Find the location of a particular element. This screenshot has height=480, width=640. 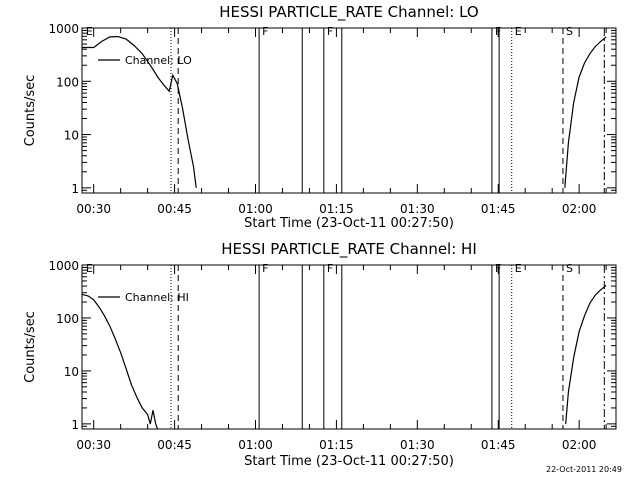

footer-timestamp: 22-Oct-2011 20:49 is located at coordinates (584, 469).